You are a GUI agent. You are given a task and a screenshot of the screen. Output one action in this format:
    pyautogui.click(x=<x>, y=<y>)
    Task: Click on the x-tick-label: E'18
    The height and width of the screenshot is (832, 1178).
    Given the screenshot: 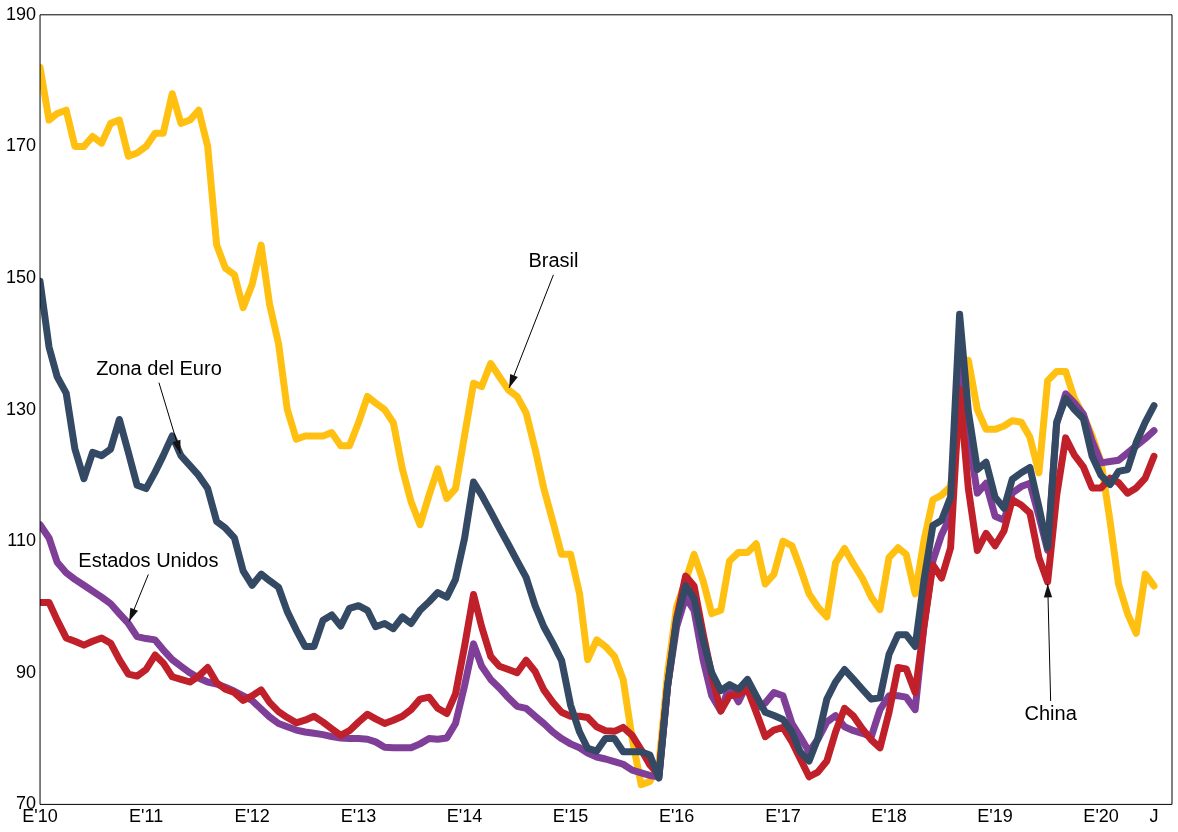 What is the action you would take?
    pyautogui.click(x=889, y=816)
    